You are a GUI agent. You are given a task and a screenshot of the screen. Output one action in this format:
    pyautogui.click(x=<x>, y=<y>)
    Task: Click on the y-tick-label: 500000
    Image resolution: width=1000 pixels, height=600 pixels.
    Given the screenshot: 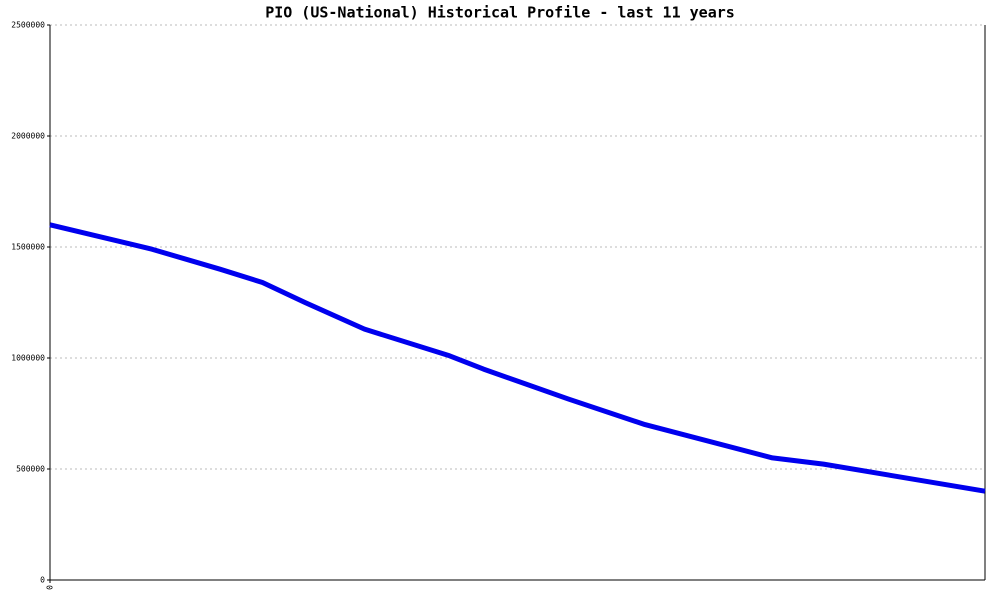 What is the action you would take?
    pyautogui.click(x=30, y=469)
    